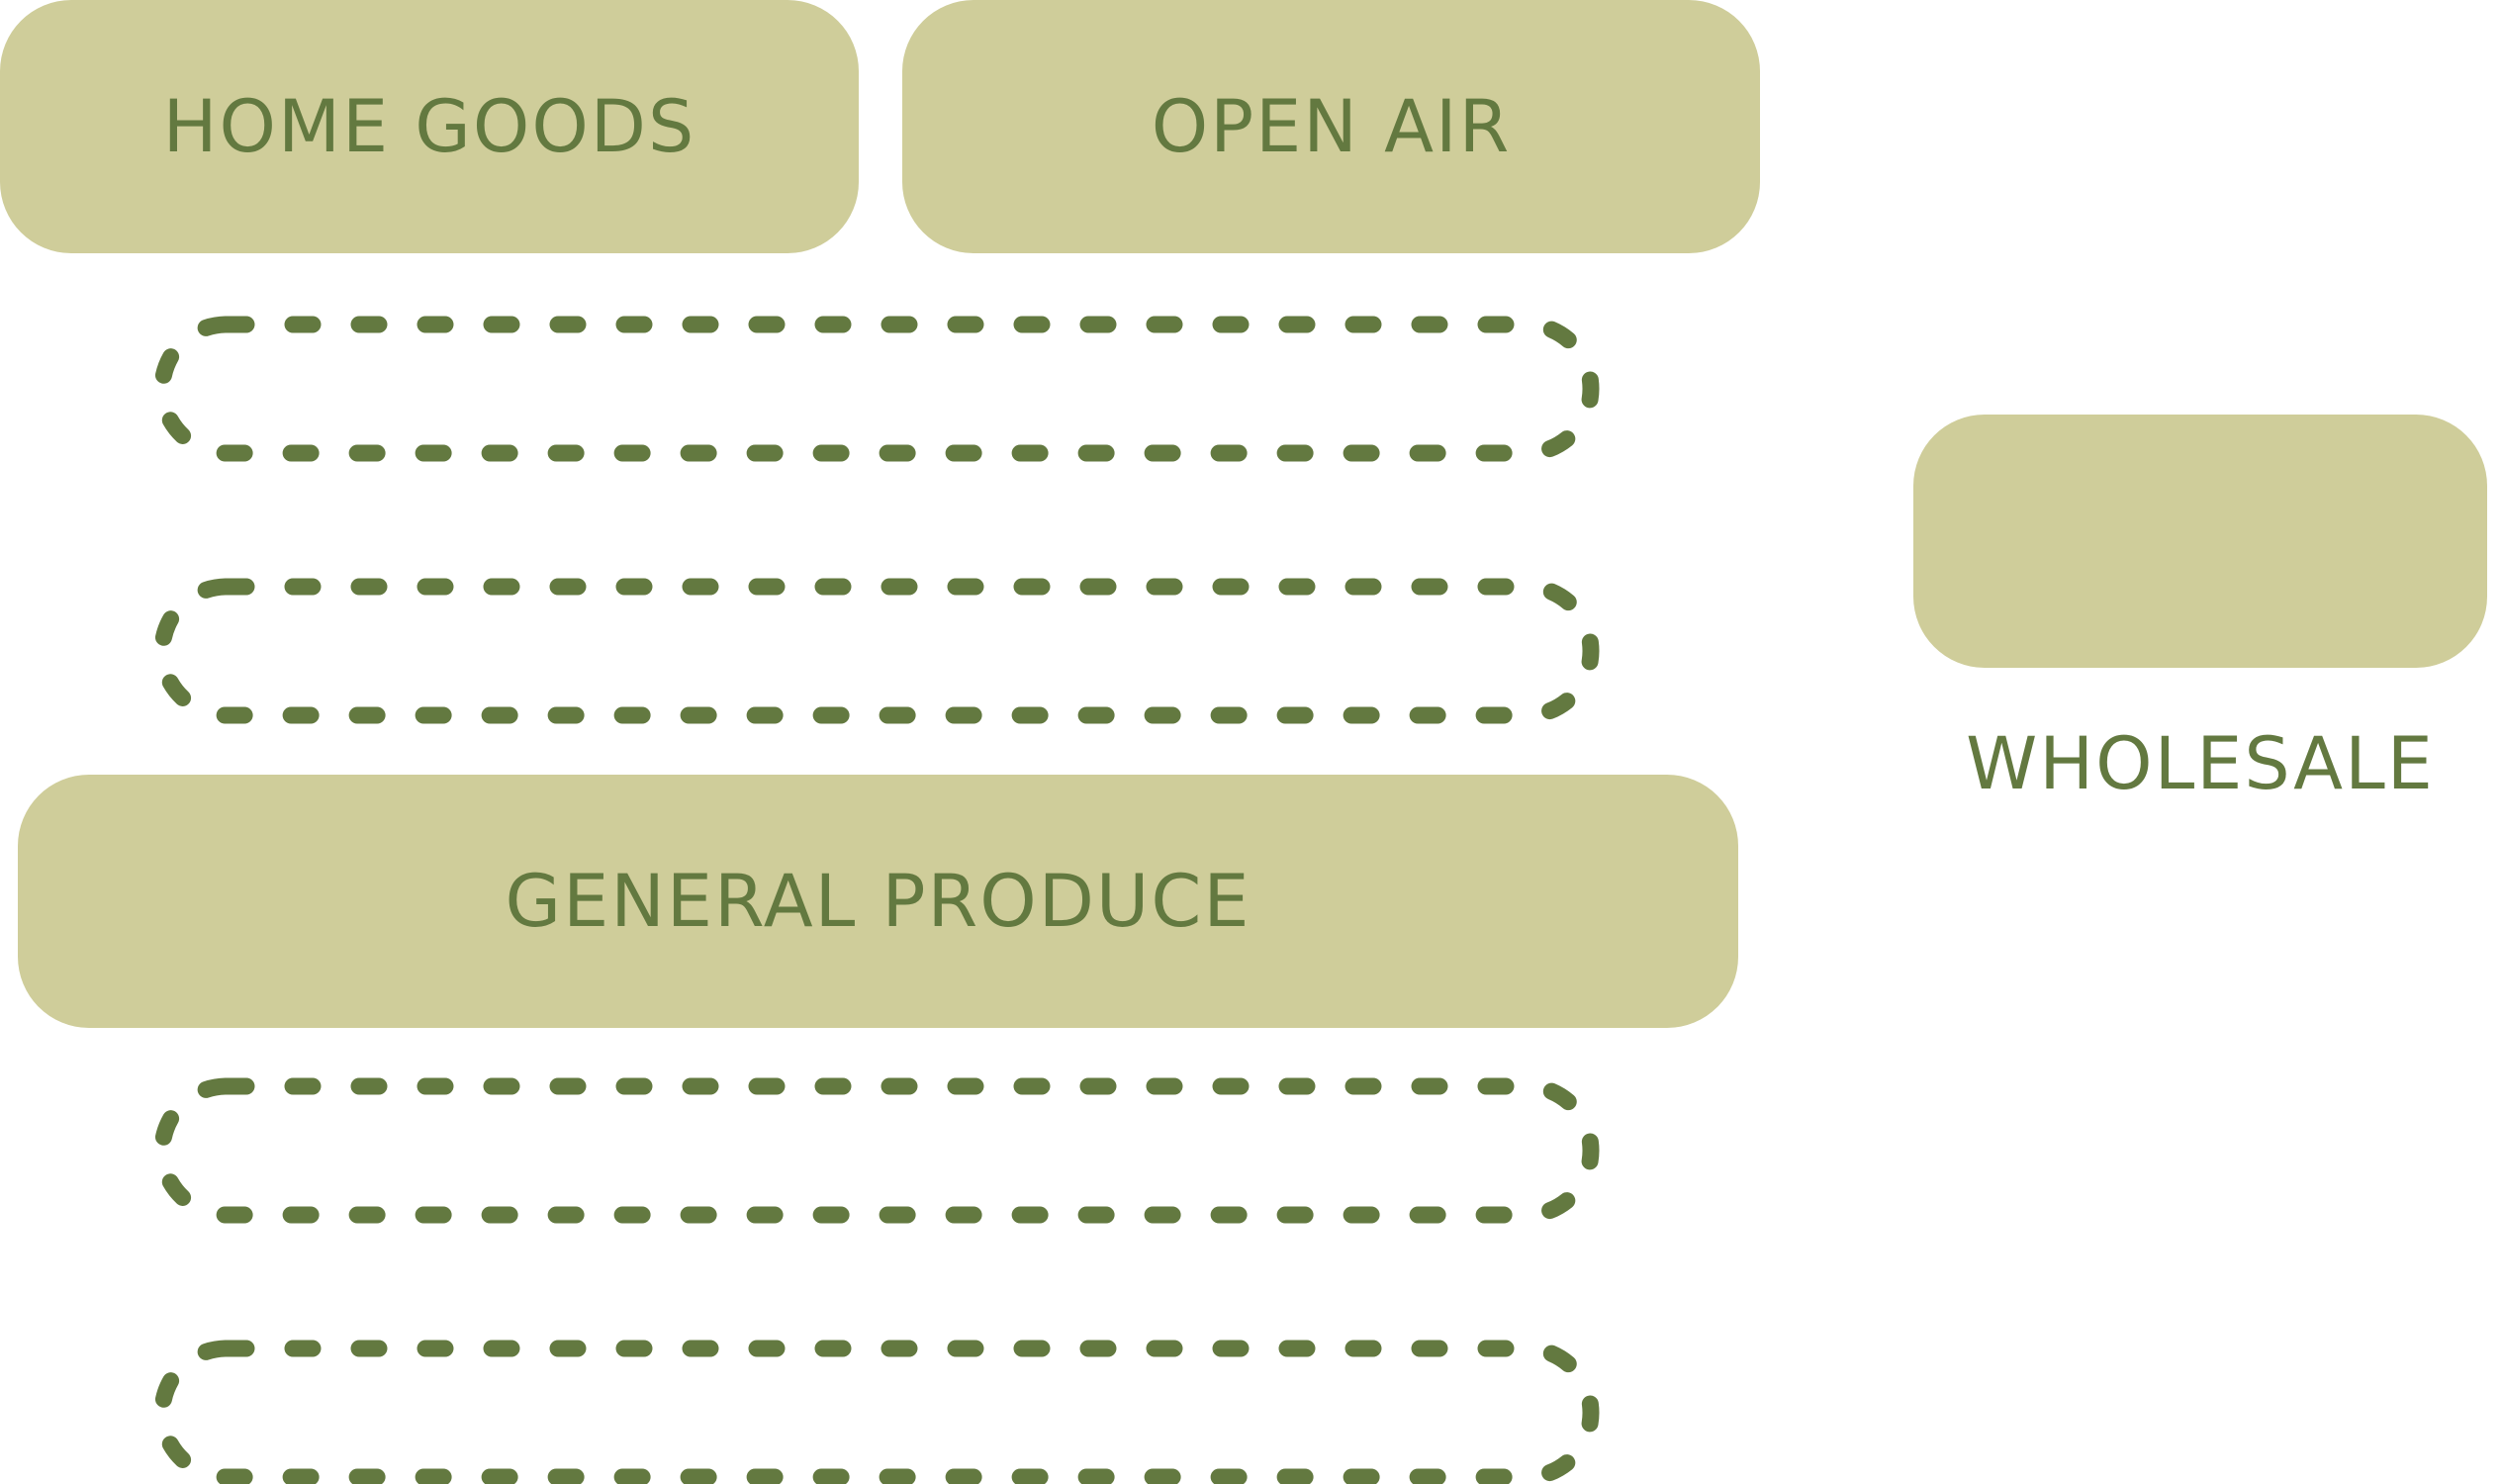 This screenshot has width=2502, height=1484. Describe the element at coordinates (2200, 764) in the screenshot. I see `wholesale-label: WHOLESALE` at that location.